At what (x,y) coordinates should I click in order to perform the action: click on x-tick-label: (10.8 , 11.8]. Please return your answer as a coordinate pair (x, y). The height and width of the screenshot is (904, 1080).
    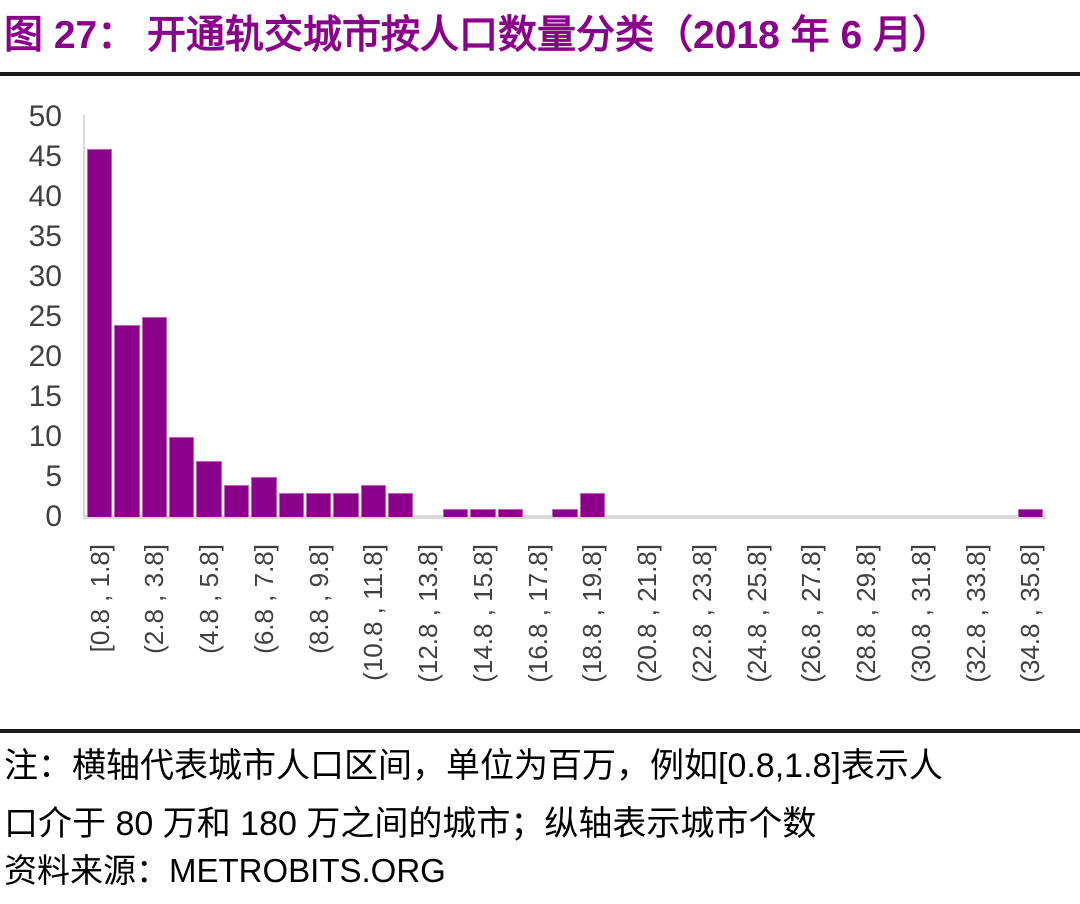
    Looking at the image, I should click on (373, 612).